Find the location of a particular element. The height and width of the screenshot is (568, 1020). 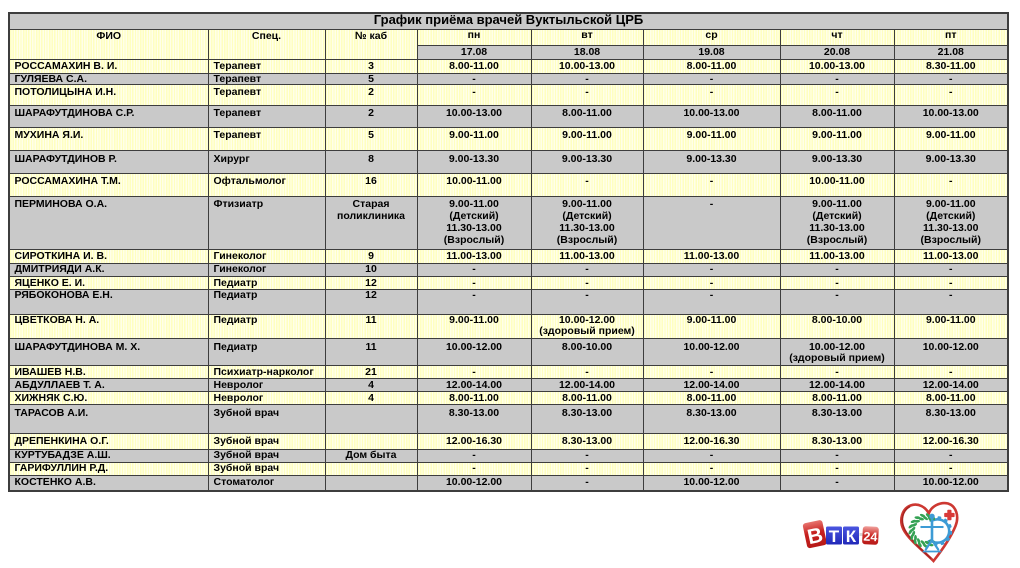

svg-text: К is located at coordinates (851, 536).